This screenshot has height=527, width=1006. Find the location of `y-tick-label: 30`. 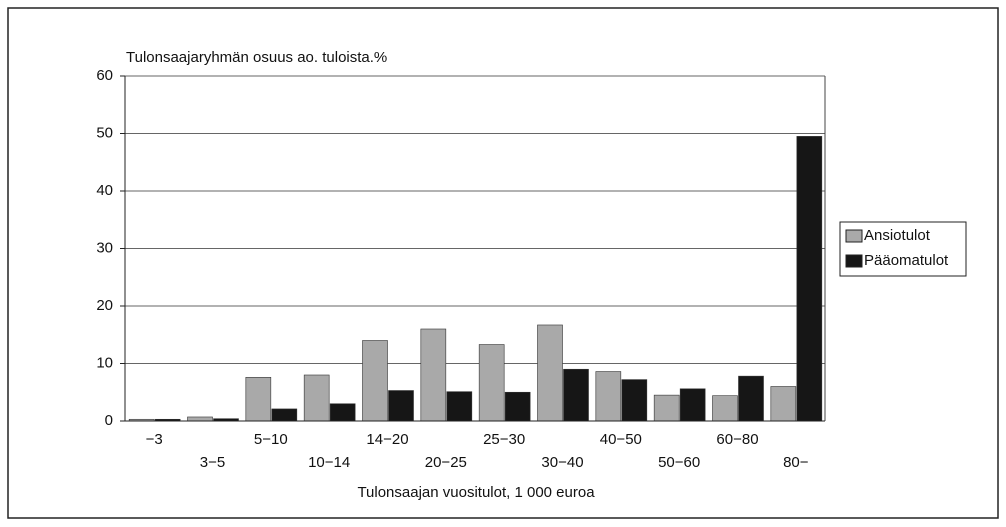

y-tick-label: 30 is located at coordinates (104, 247).